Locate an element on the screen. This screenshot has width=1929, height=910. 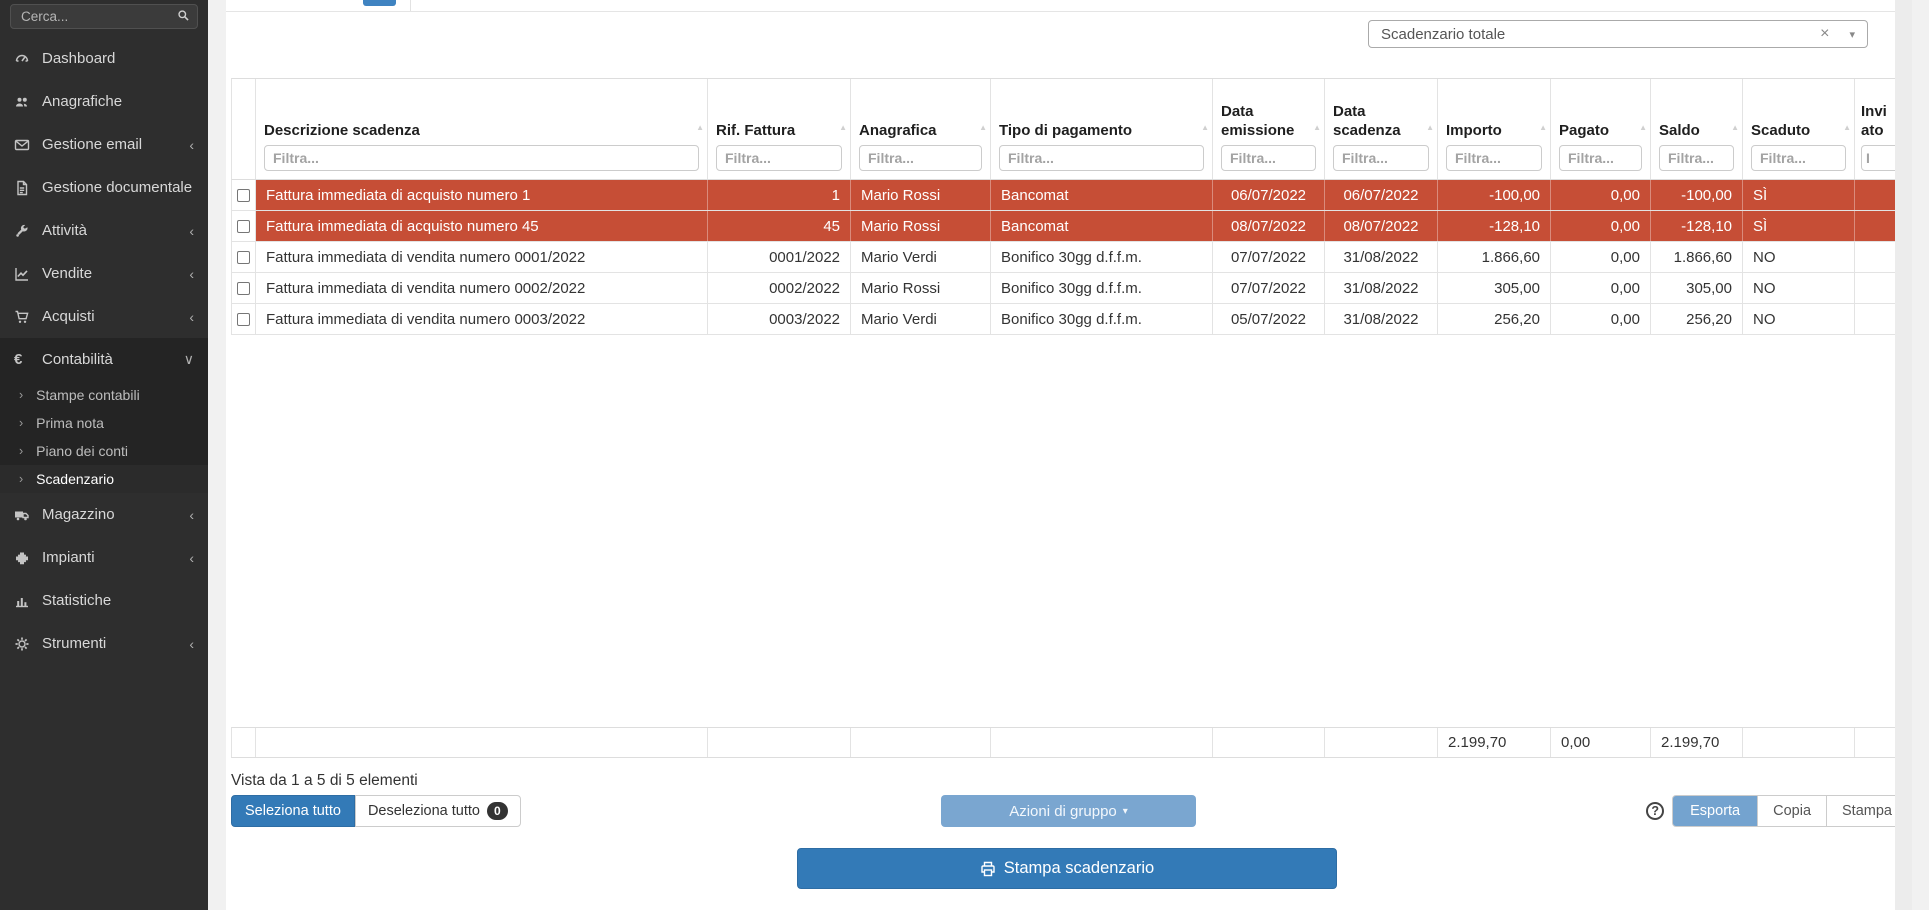
sidebar-item-gestione-email: Gestione email ‹ is located at coordinates (104, 144).